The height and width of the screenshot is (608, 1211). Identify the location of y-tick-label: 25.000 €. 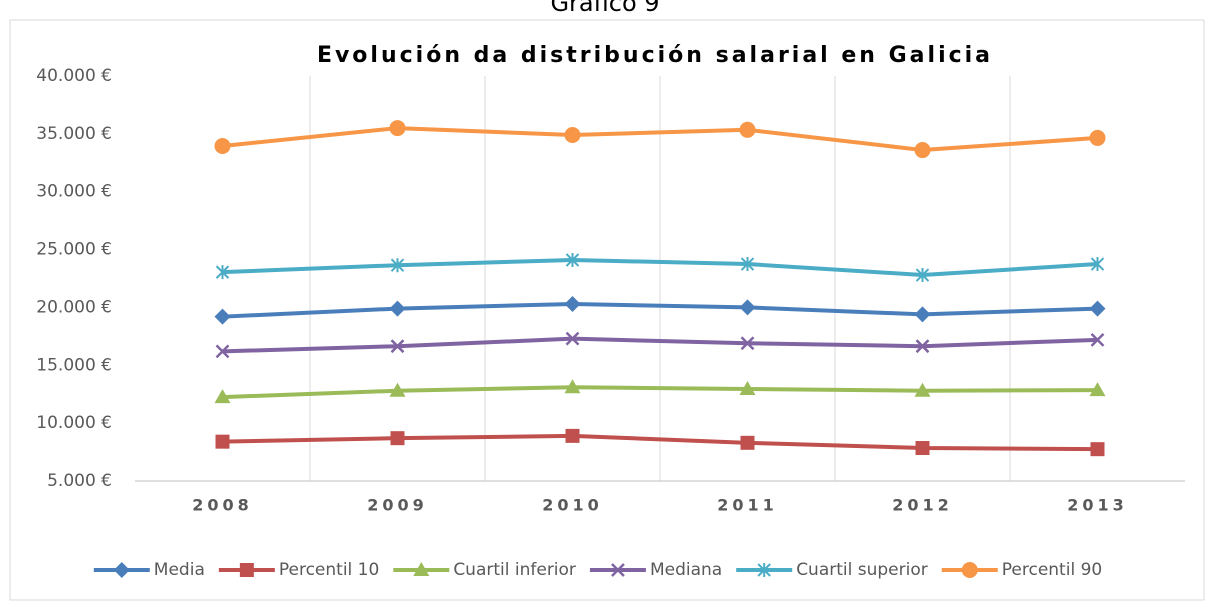
(74, 250).